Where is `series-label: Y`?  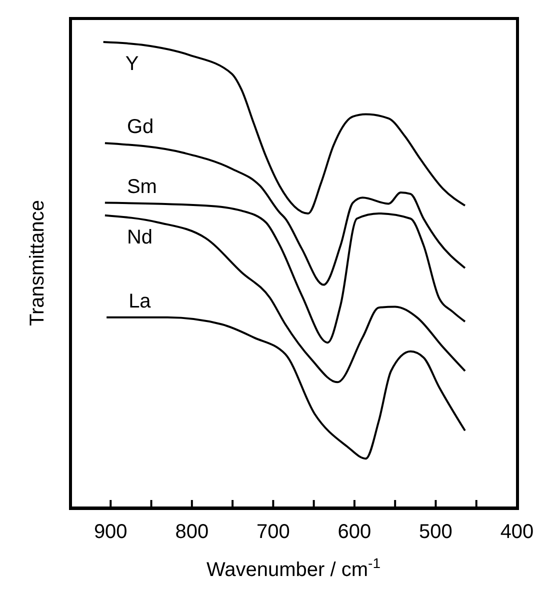
series-label: Y is located at coordinates (132, 64).